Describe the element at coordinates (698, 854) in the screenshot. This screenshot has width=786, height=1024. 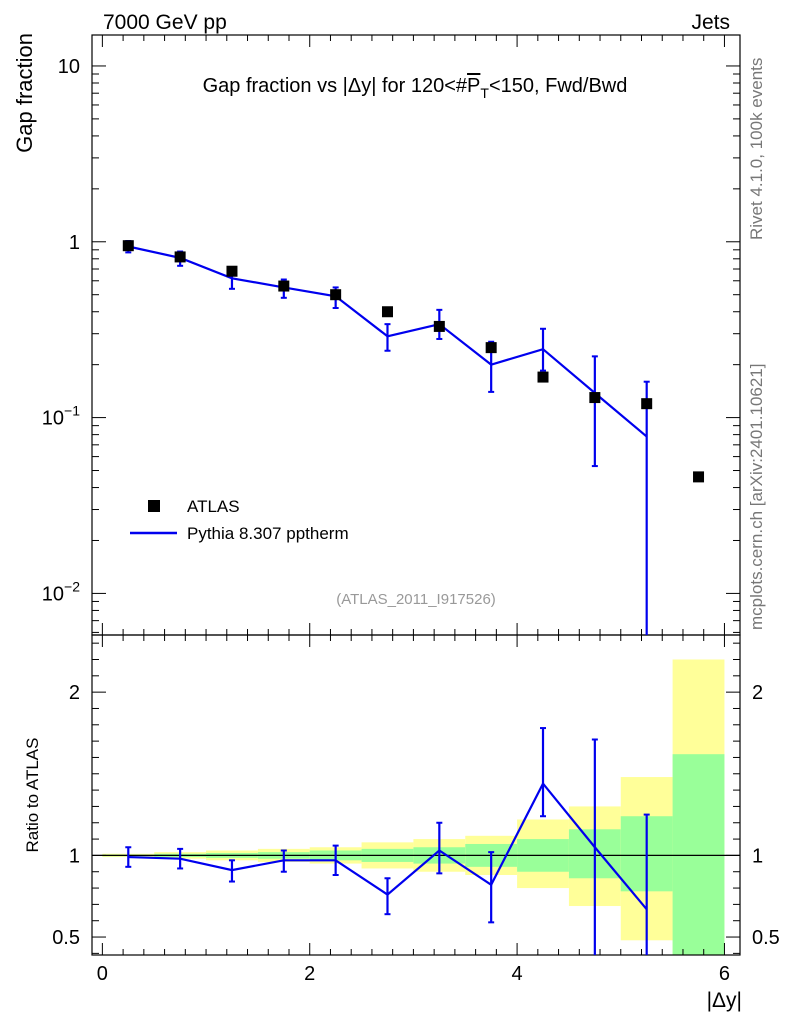
I see `band-inner-bin` at that location.